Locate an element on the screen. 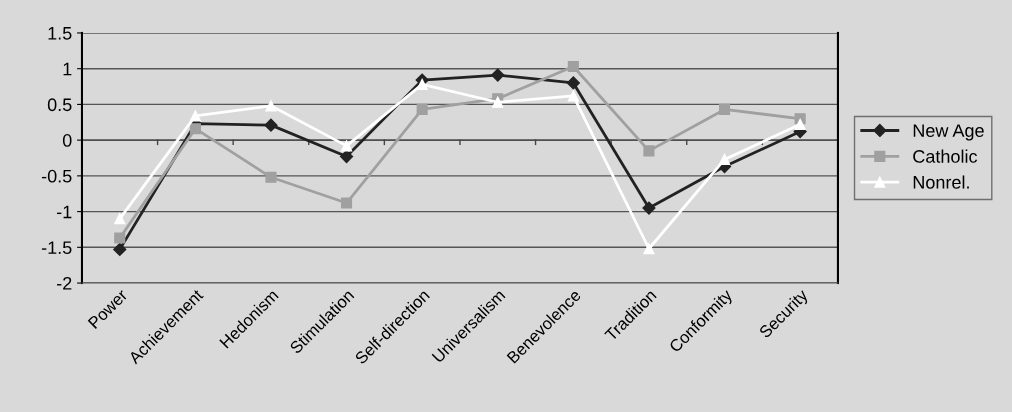 Image resolution: width=1012 pixels, height=412 pixels. y-tick-label: -0.5 is located at coordinates (56, 176).